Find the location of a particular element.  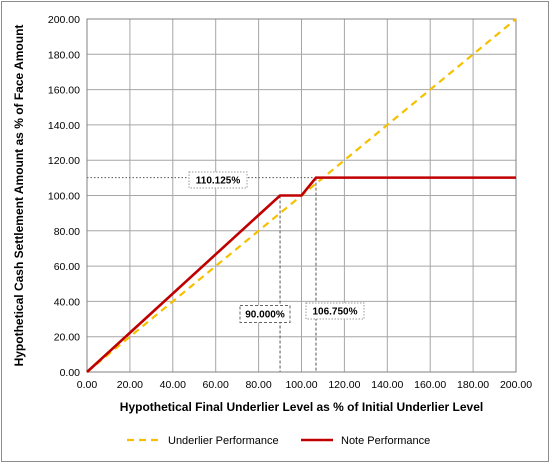

x-tick-label: 180.00 is located at coordinates (473, 385).